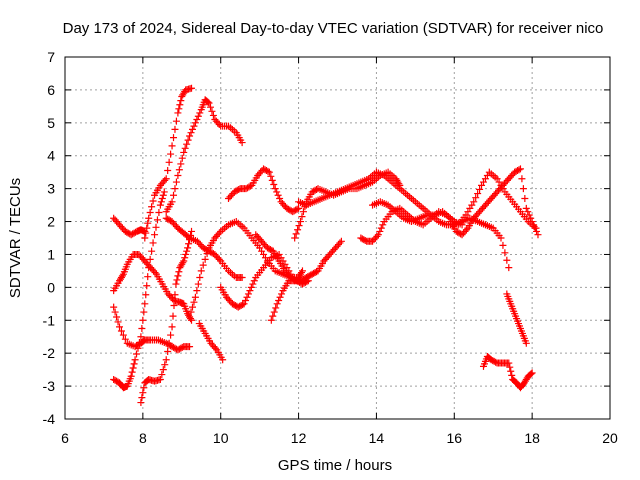 The image size is (640, 480). I want to click on y-tick-label: 1, so click(51, 254).